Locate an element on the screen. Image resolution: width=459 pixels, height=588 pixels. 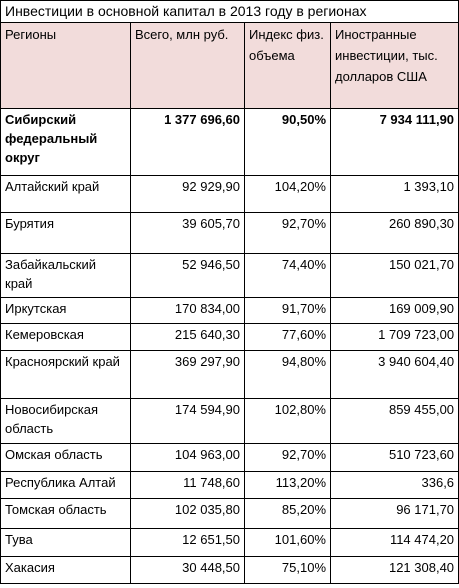
value-cell: 336,6 is located at coordinates (394, 485).